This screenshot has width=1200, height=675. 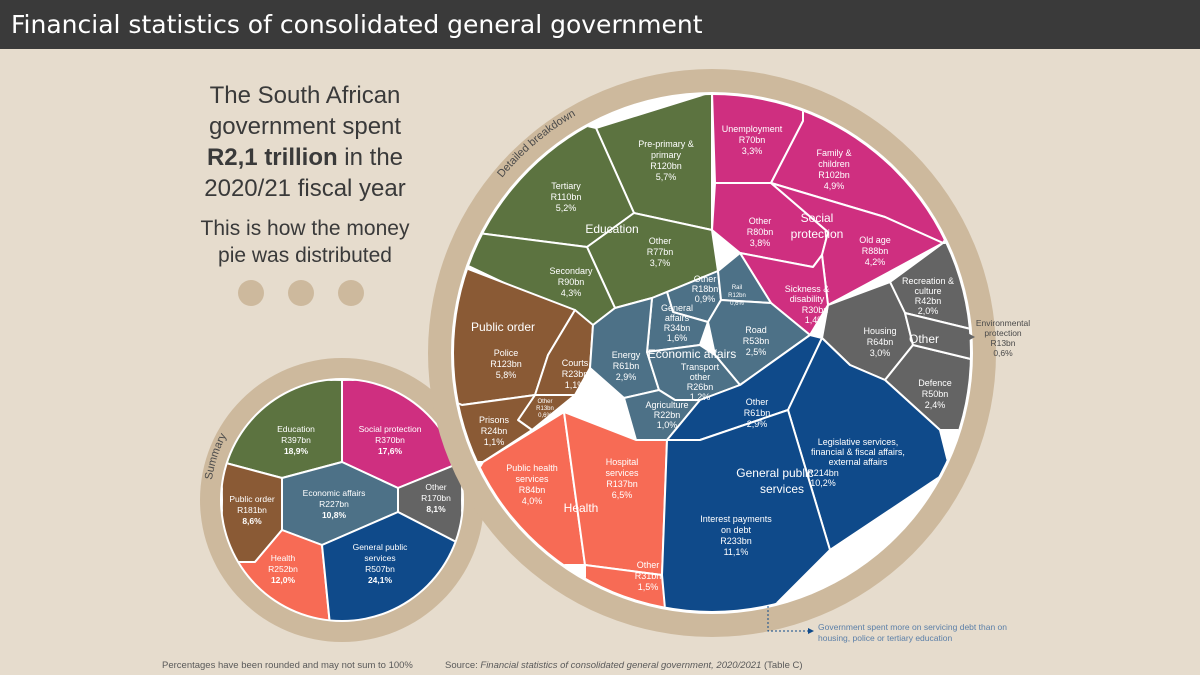 What do you see at coordinates (736, 541) in the screenshot?
I see `interest-value: R233bn` at bounding box center [736, 541].